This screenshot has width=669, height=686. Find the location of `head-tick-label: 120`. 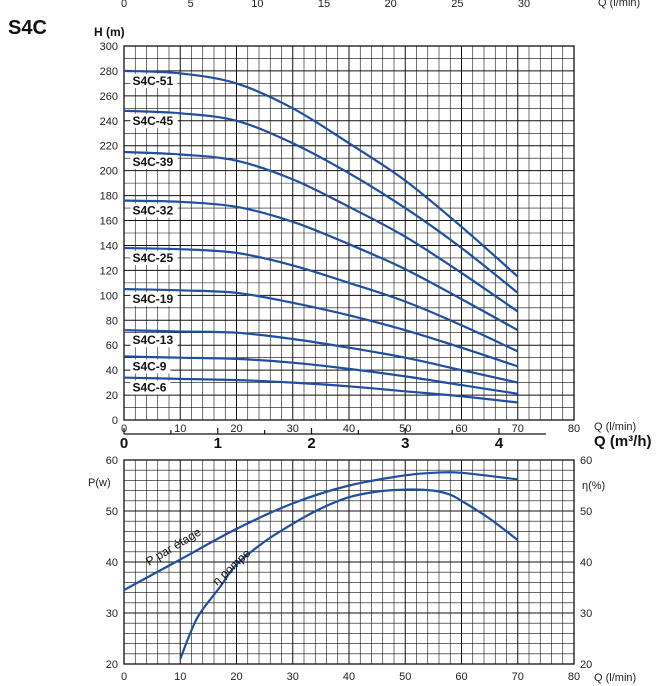

head-tick-label: 120 is located at coordinates (109, 271).